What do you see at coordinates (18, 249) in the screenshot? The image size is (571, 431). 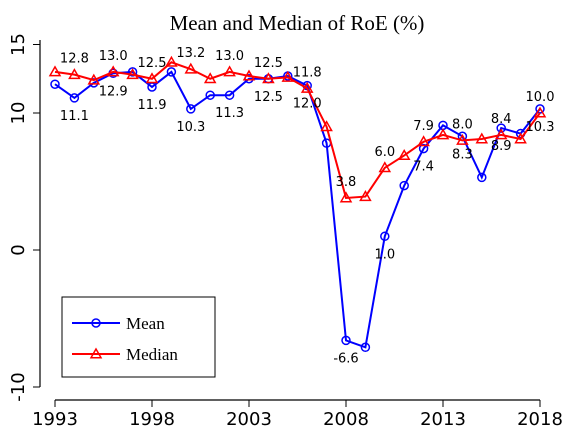 I see `y-tick-label: 0` at bounding box center [18, 249].